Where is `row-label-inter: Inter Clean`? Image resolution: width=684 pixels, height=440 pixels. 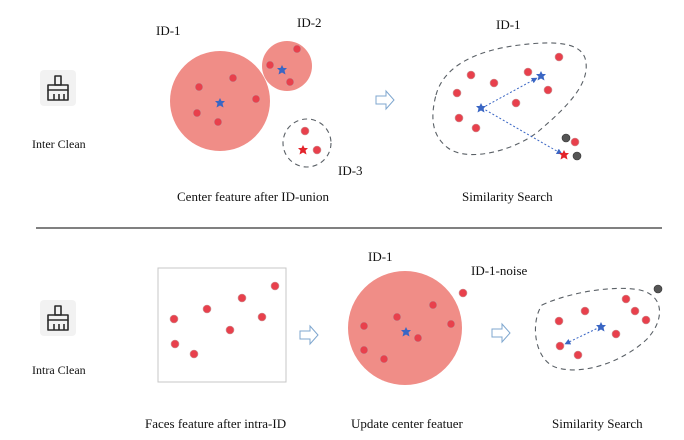
row-label-inter: Inter Clean is located at coordinates (59, 144).